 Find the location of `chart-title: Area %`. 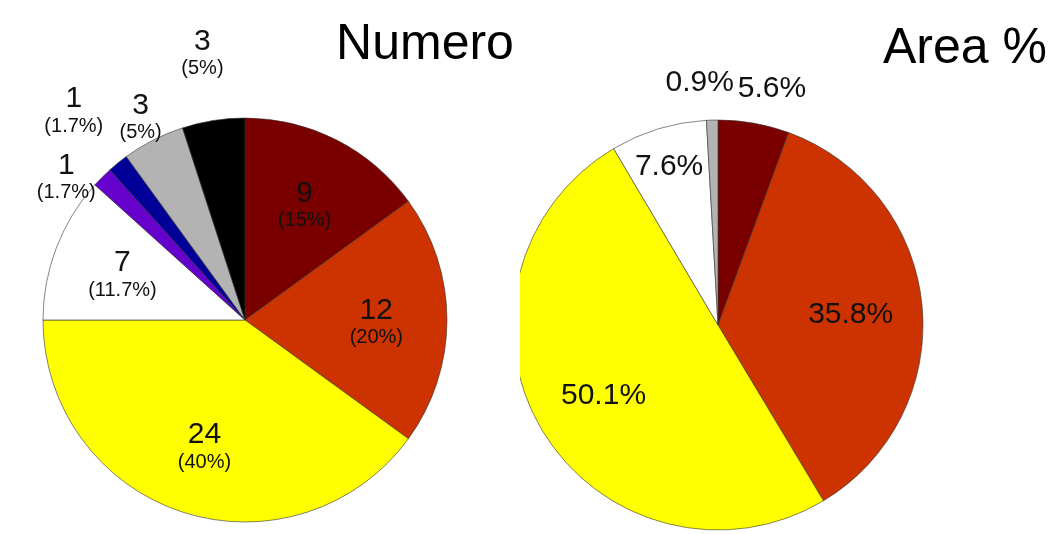

chart-title: Area % is located at coordinates (965, 46).